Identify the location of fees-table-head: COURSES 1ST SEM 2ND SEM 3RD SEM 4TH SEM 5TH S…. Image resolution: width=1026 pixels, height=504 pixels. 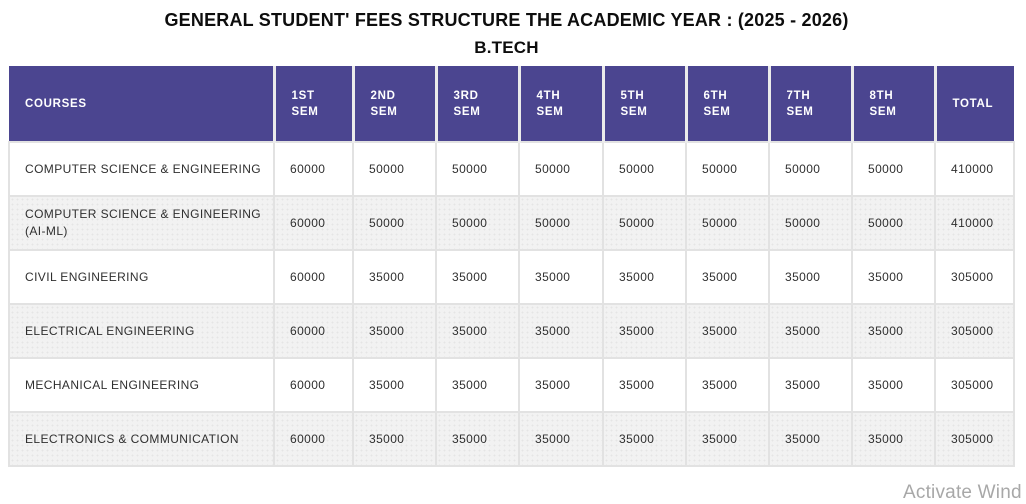
(511, 104).